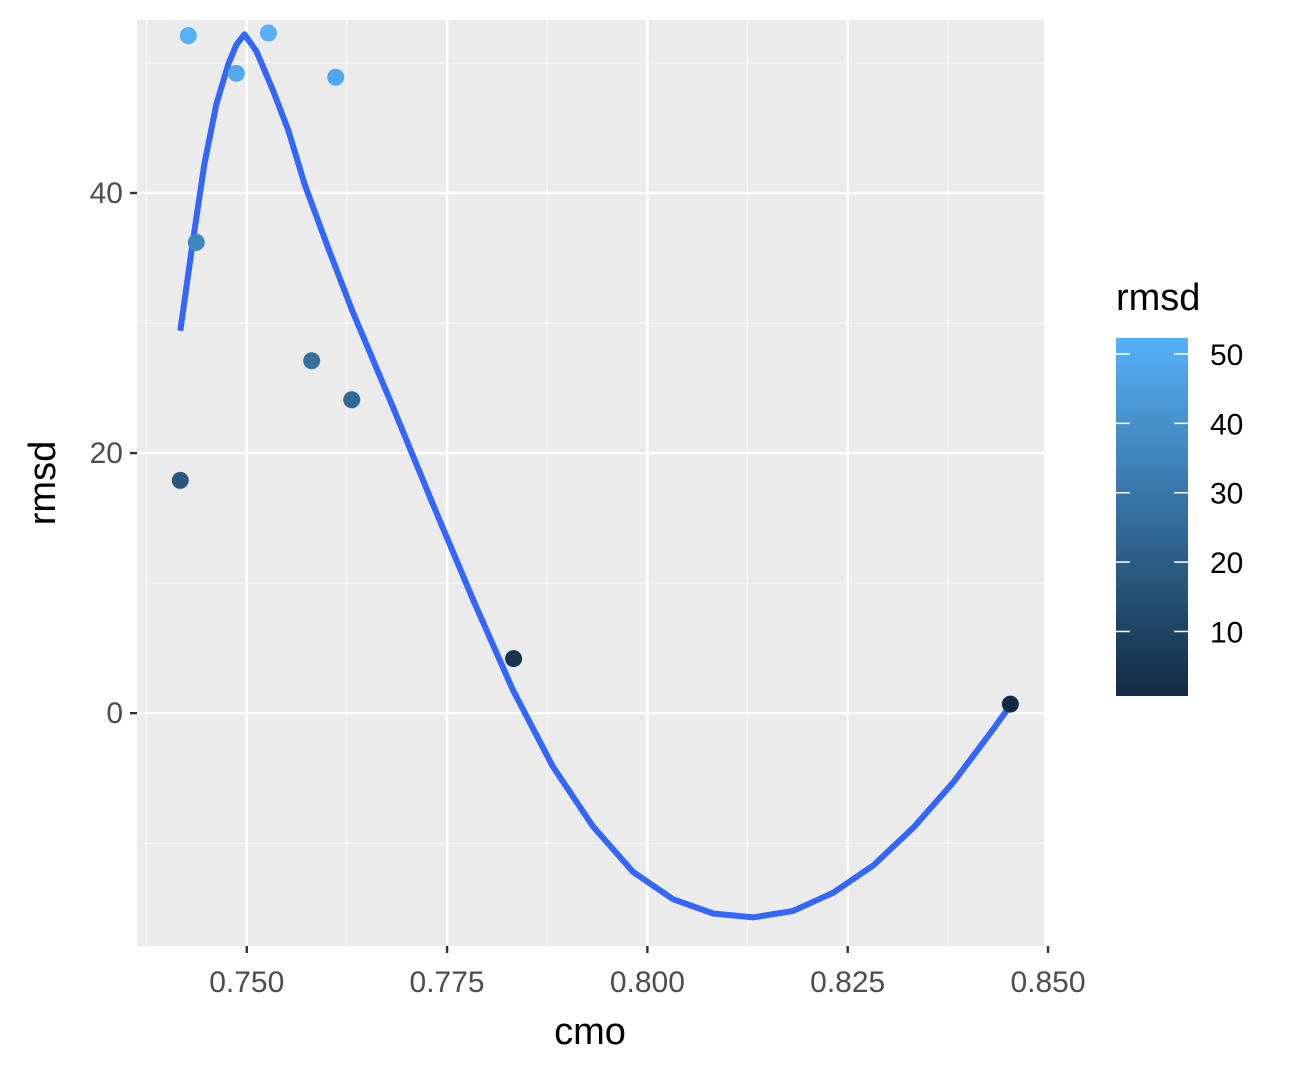  Describe the element at coordinates (1226, 563) in the screenshot. I see `legend-label: 20` at that location.